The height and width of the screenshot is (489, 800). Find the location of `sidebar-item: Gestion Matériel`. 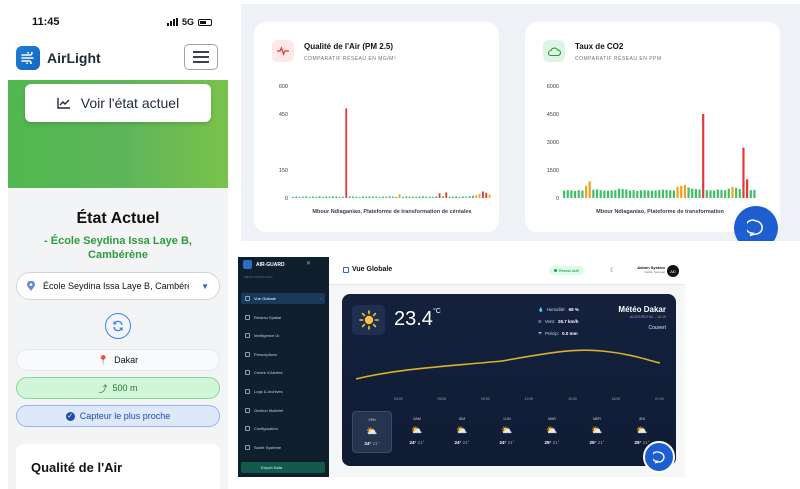

sidebar-item: Gestion Matériel is located at coordinates (283, 410).